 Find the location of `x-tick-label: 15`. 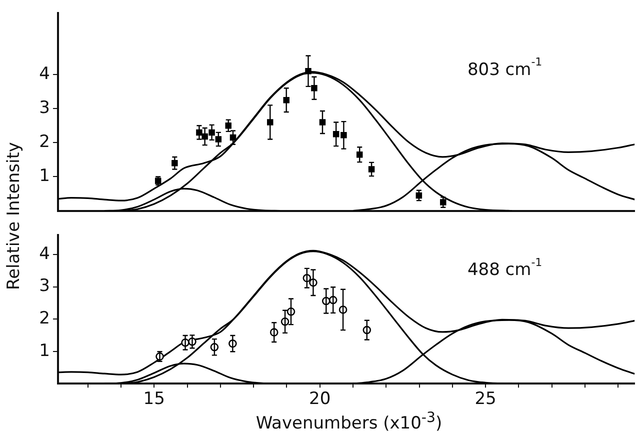

x-tick-label: 15 is located at coordinates (154, 399).